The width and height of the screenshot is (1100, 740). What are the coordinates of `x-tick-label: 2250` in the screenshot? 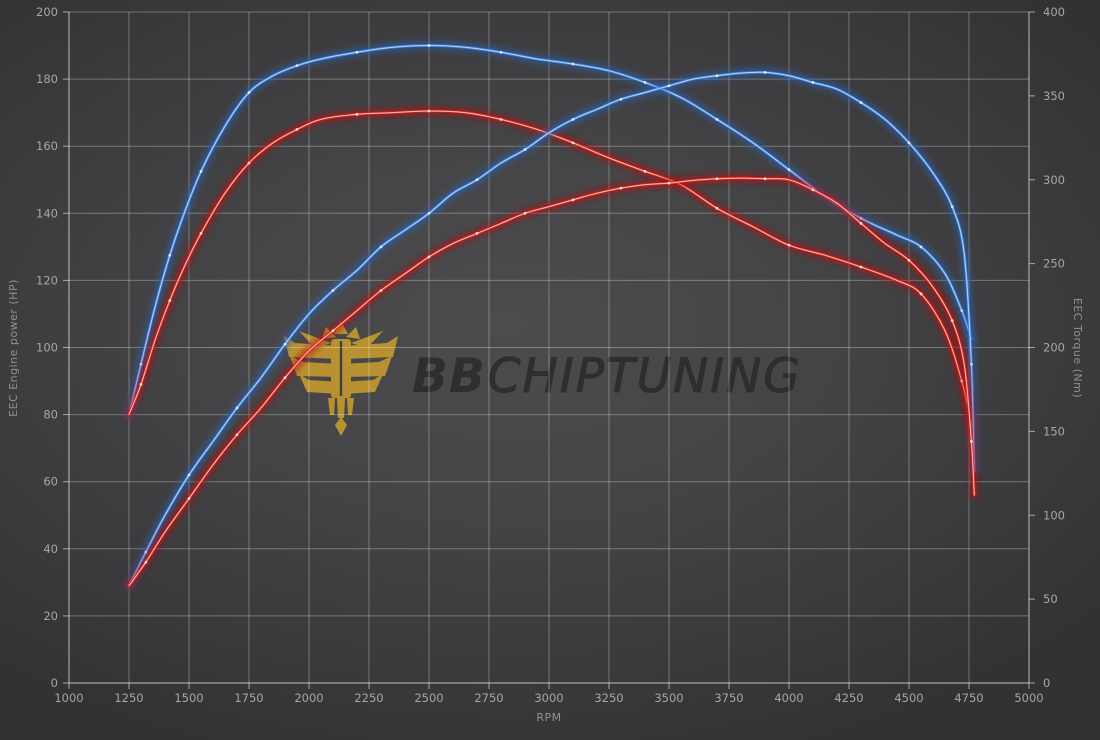 It's located at (368, 698).